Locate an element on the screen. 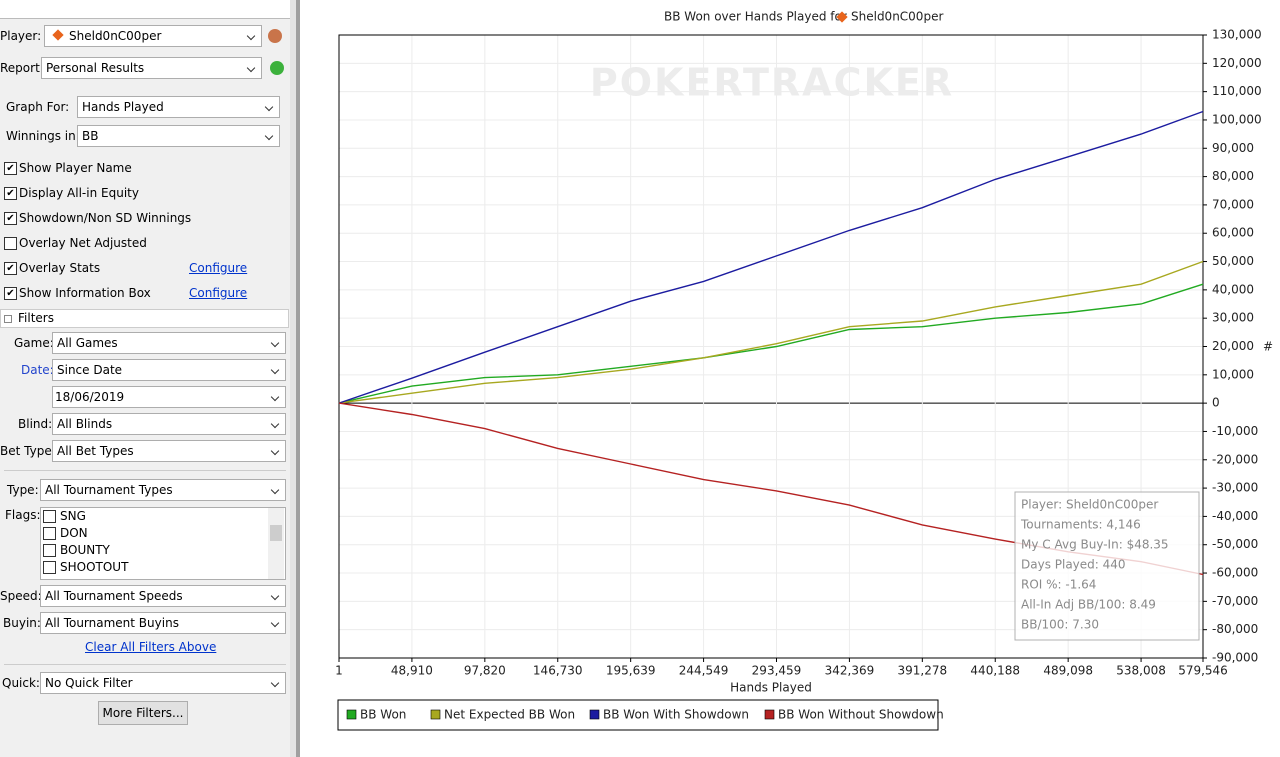 This screenshot has height=757, width=1280. select: Since Date is located at coordinates (169, 370).